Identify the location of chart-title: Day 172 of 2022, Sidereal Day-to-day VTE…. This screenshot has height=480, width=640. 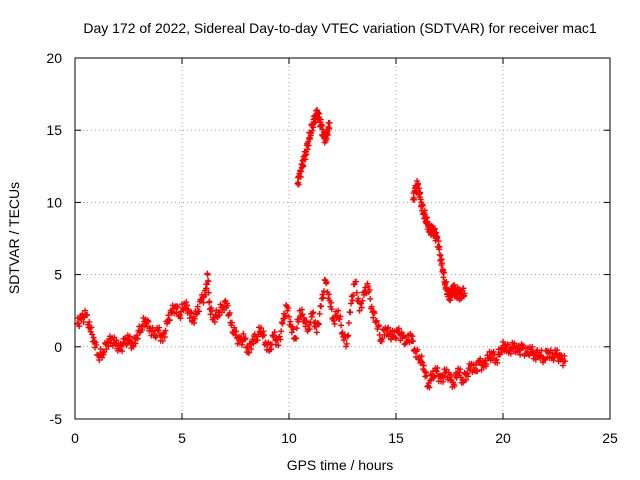
(339, 28).